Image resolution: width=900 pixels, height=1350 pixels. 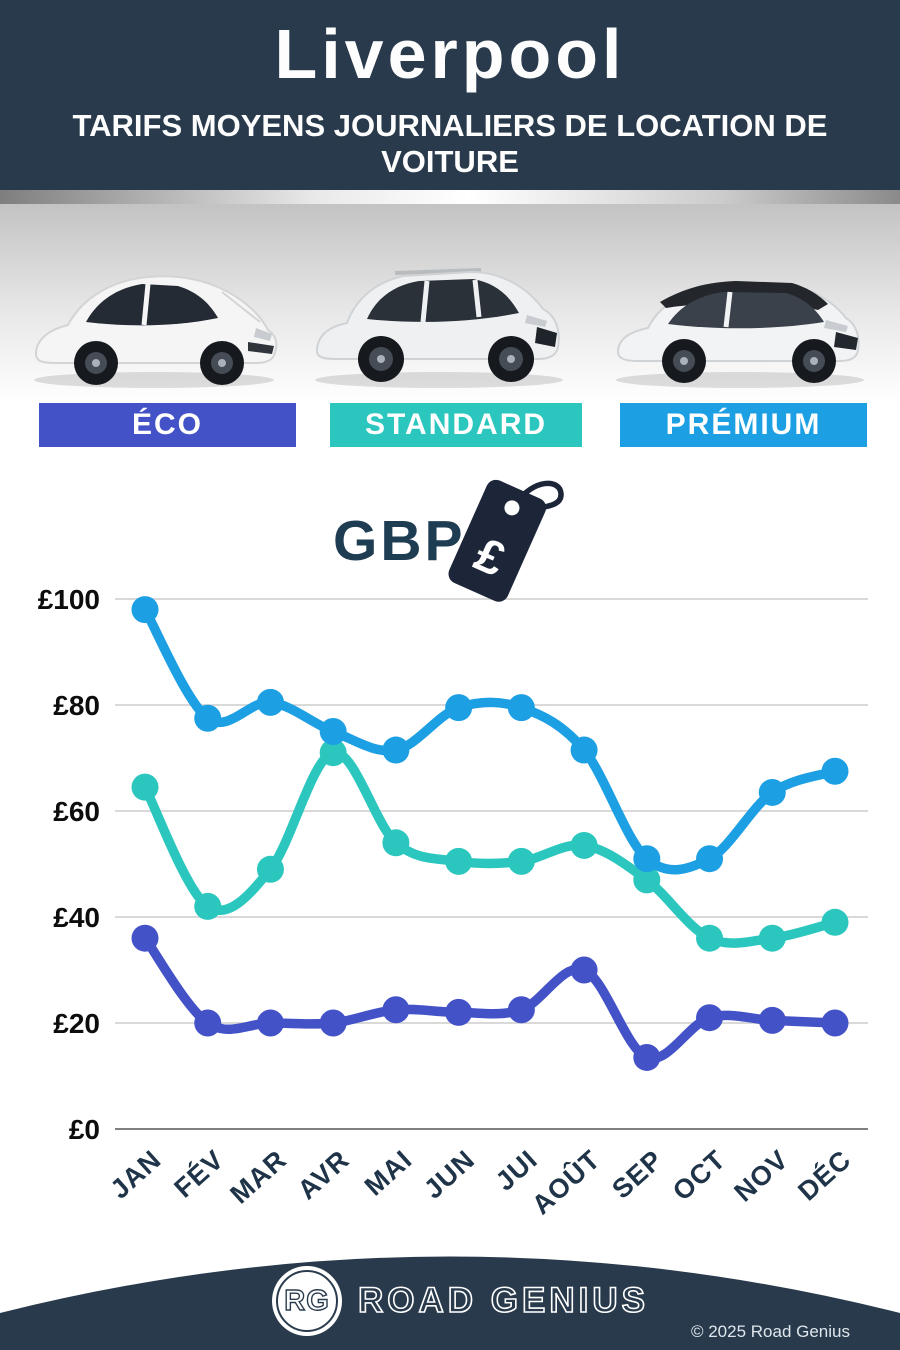 I want to click on svg-text: DÉC, so click(x=824, y=1174).